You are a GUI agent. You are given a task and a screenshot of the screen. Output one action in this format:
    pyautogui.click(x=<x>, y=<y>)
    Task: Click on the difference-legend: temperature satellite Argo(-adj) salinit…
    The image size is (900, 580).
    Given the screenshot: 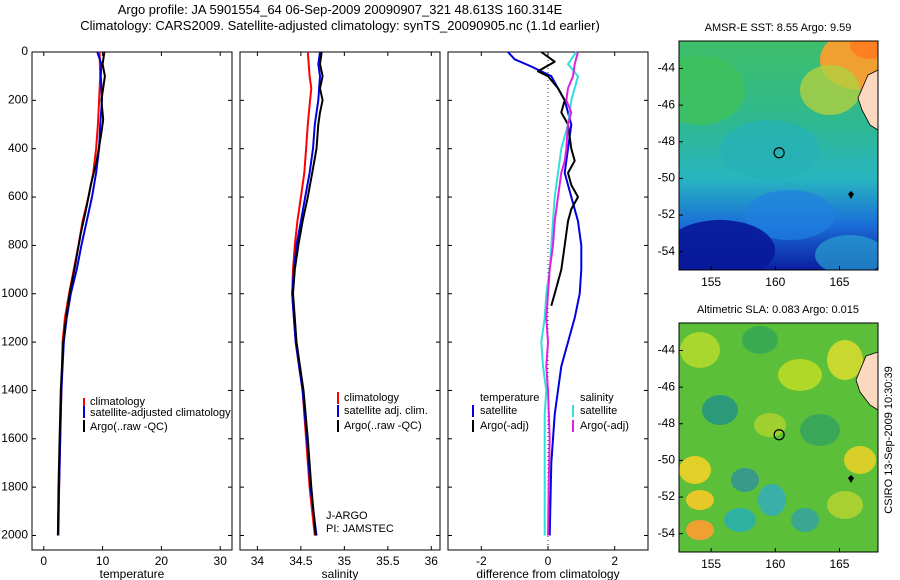 What is the action you would take?
    pyautogui.click(x=550, y=412)
    